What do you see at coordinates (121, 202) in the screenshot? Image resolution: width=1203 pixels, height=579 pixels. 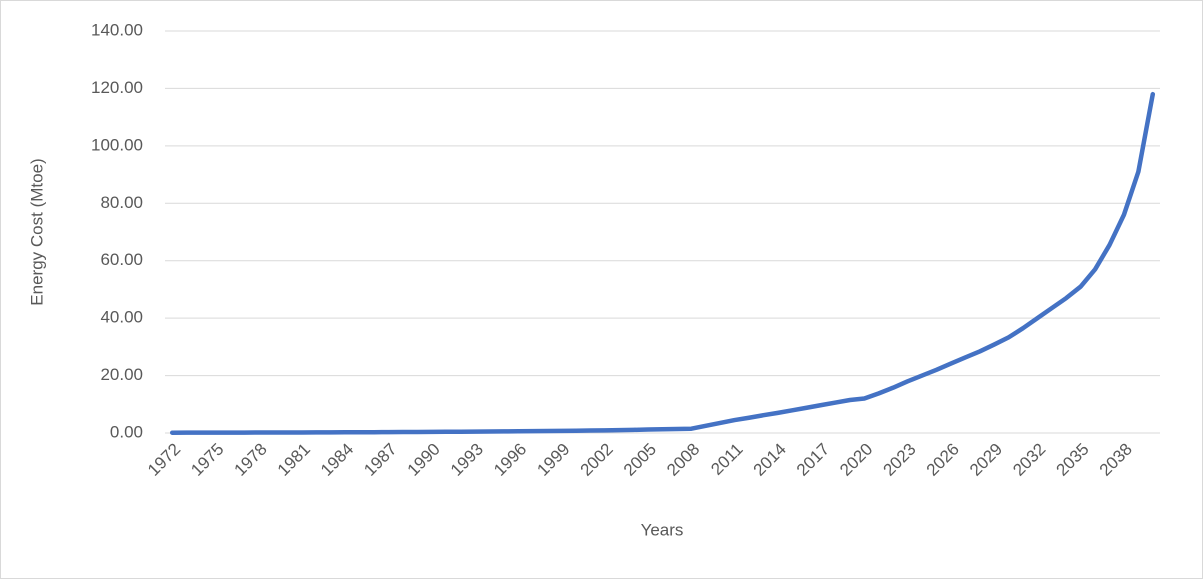 I see `y-tick-label: 80.00` at bounding box center [121, 202].